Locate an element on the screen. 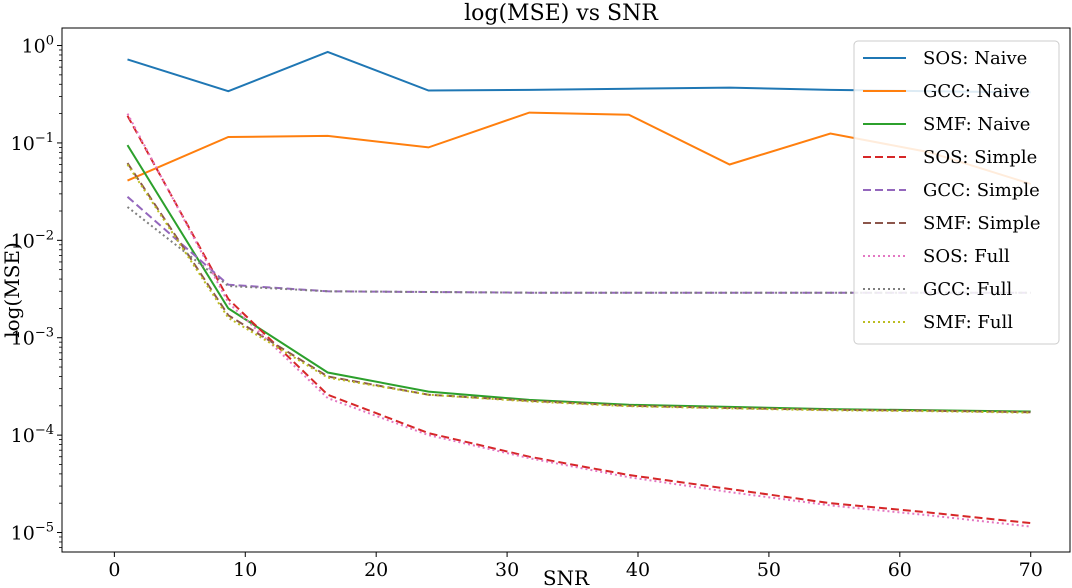 The image size is (1072, 588). x-tick-label: 20 is located at coordinates (376, 570).